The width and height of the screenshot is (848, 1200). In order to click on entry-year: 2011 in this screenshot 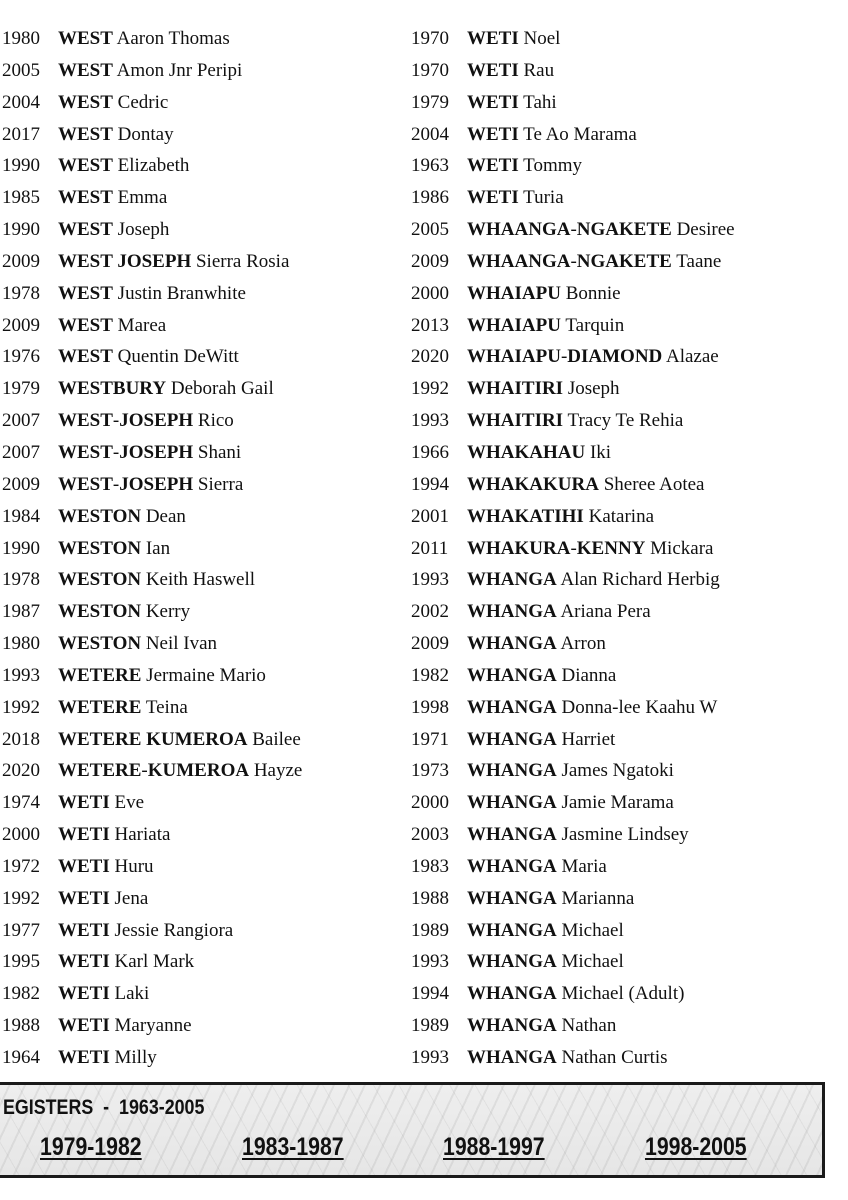, I will do `click(430, 548)`.